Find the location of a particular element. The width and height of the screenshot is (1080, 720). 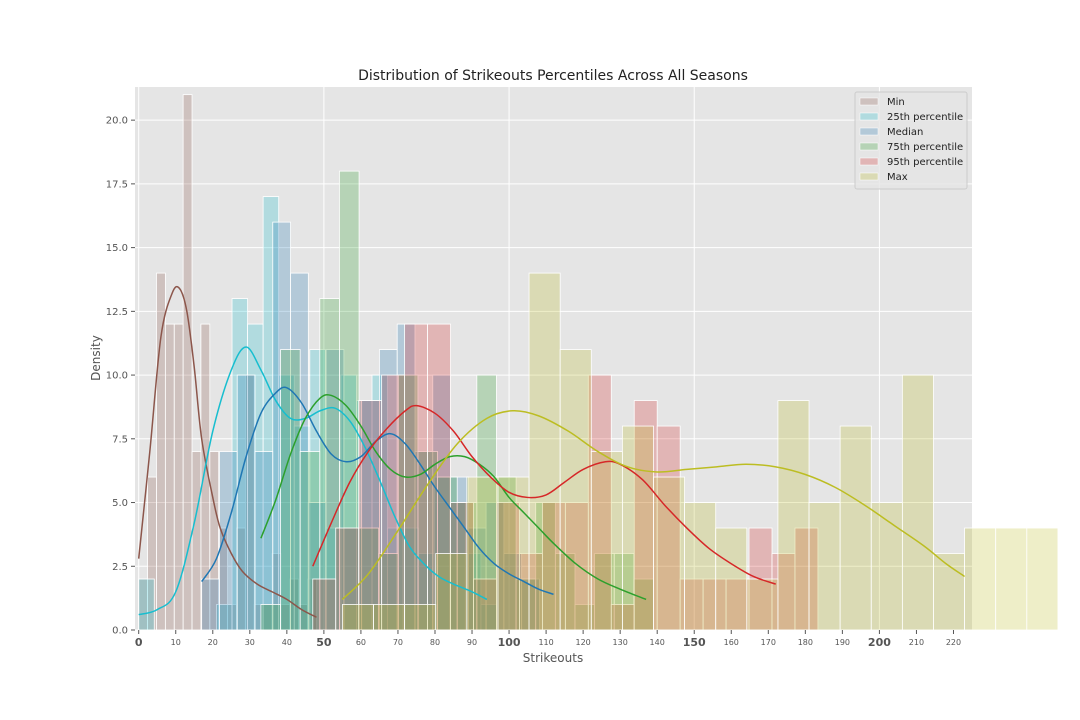

x-tick-label: 40 is located at coordinates (287, 642).